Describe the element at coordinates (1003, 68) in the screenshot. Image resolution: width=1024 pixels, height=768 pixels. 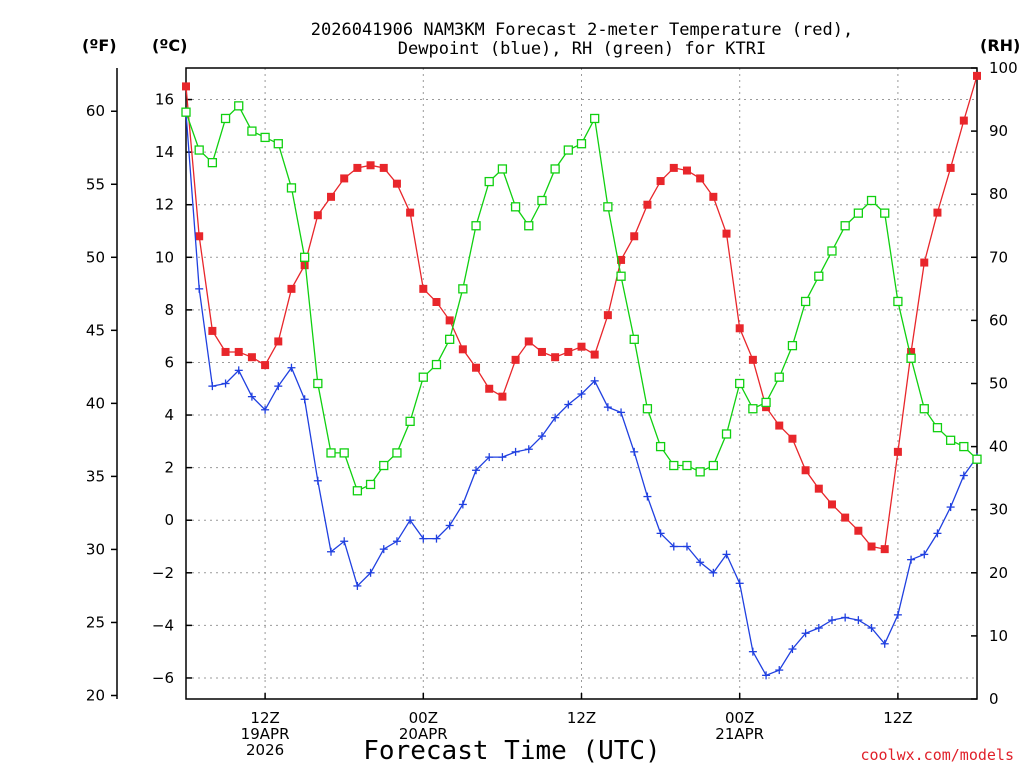
I see `rh-tick-label: 100` at that location.